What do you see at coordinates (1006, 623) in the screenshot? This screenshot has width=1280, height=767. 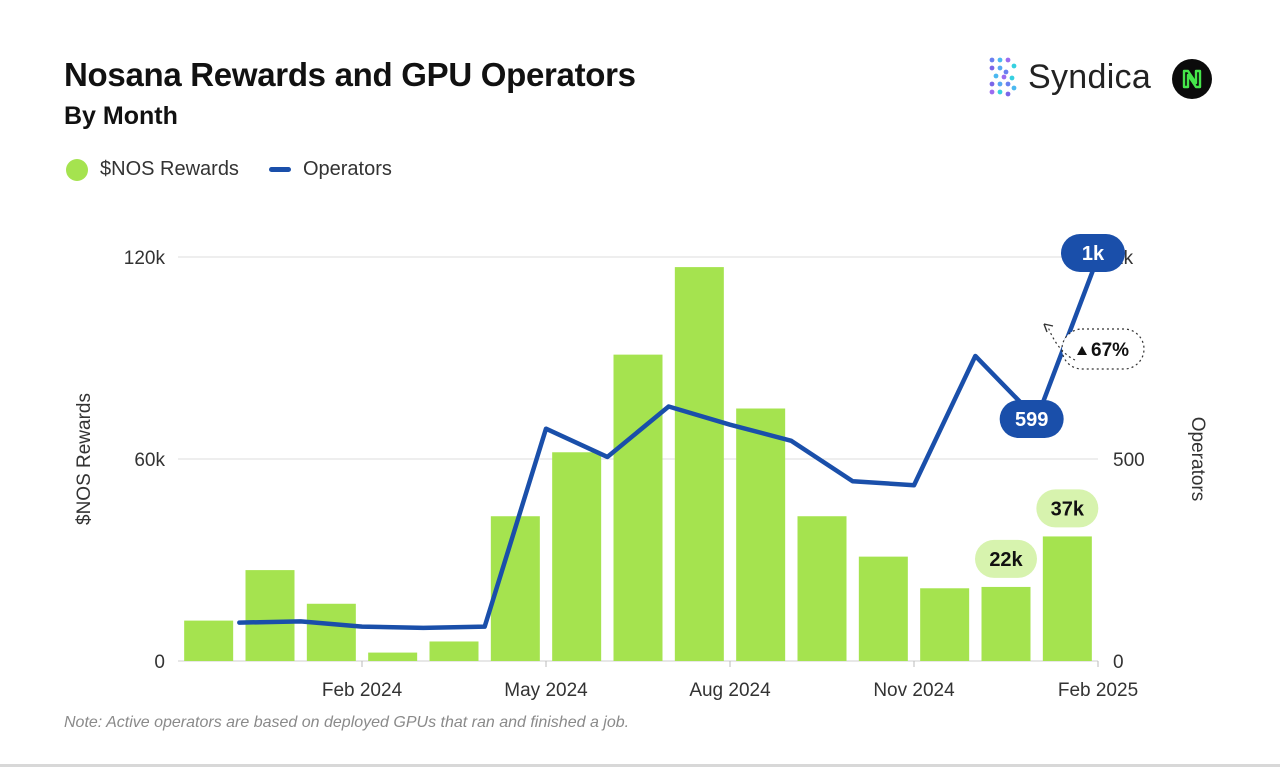 I see `bar-jan-2025` at bounding box center [1006, 623].